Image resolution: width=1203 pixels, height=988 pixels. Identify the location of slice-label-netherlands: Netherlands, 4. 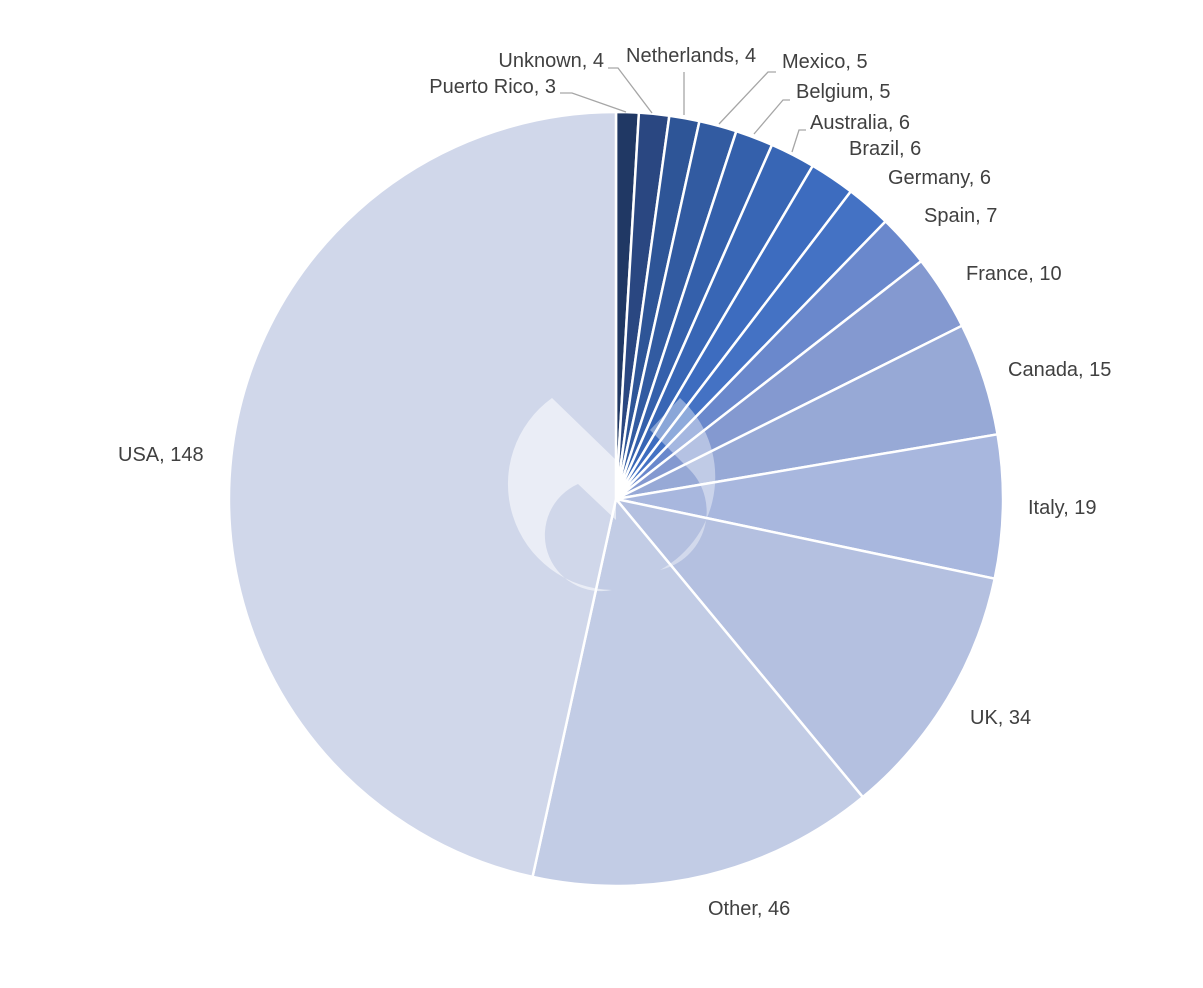
(691, 56).